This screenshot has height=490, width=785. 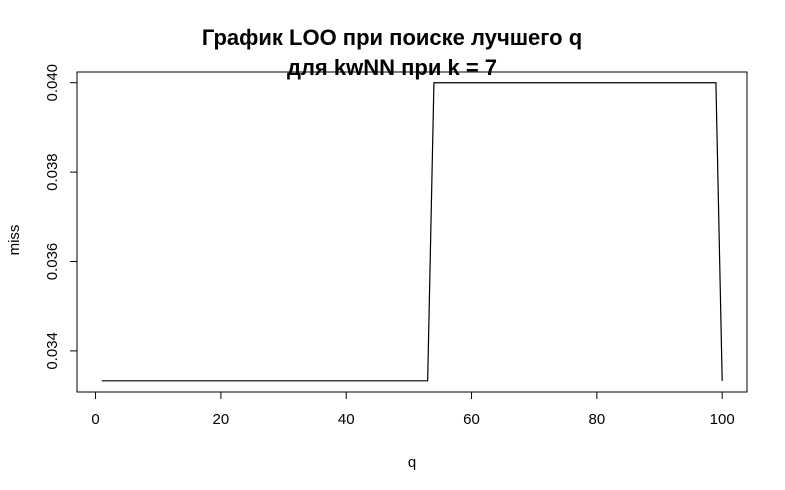 I want to click on x-tick-label: 0, so click(x=95, y=419).